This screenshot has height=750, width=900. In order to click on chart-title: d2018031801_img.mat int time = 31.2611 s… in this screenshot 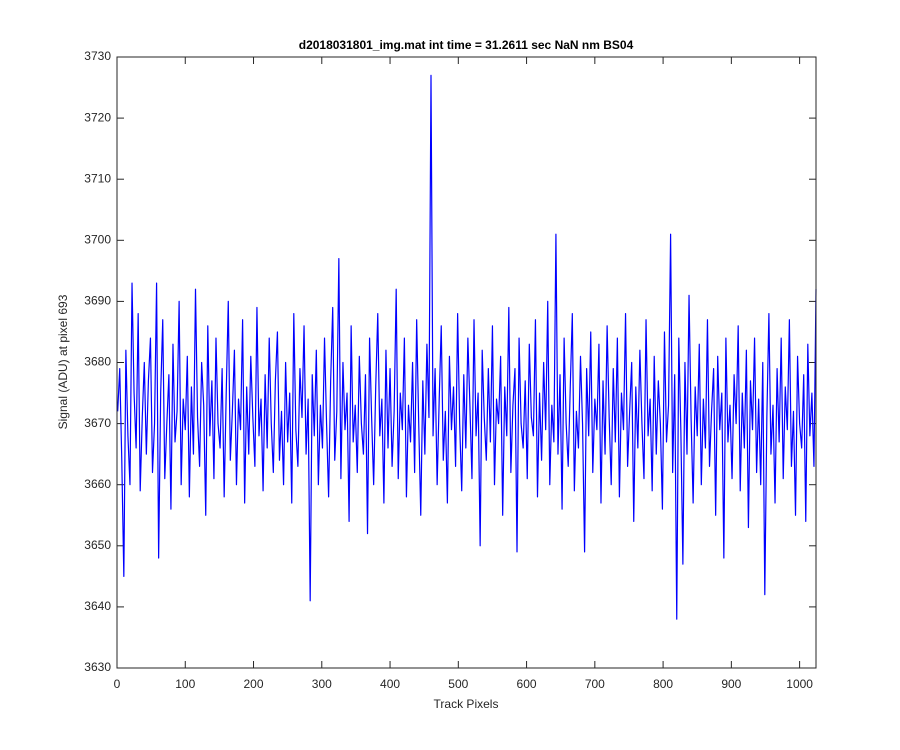, I will do `click(466, 45)`.